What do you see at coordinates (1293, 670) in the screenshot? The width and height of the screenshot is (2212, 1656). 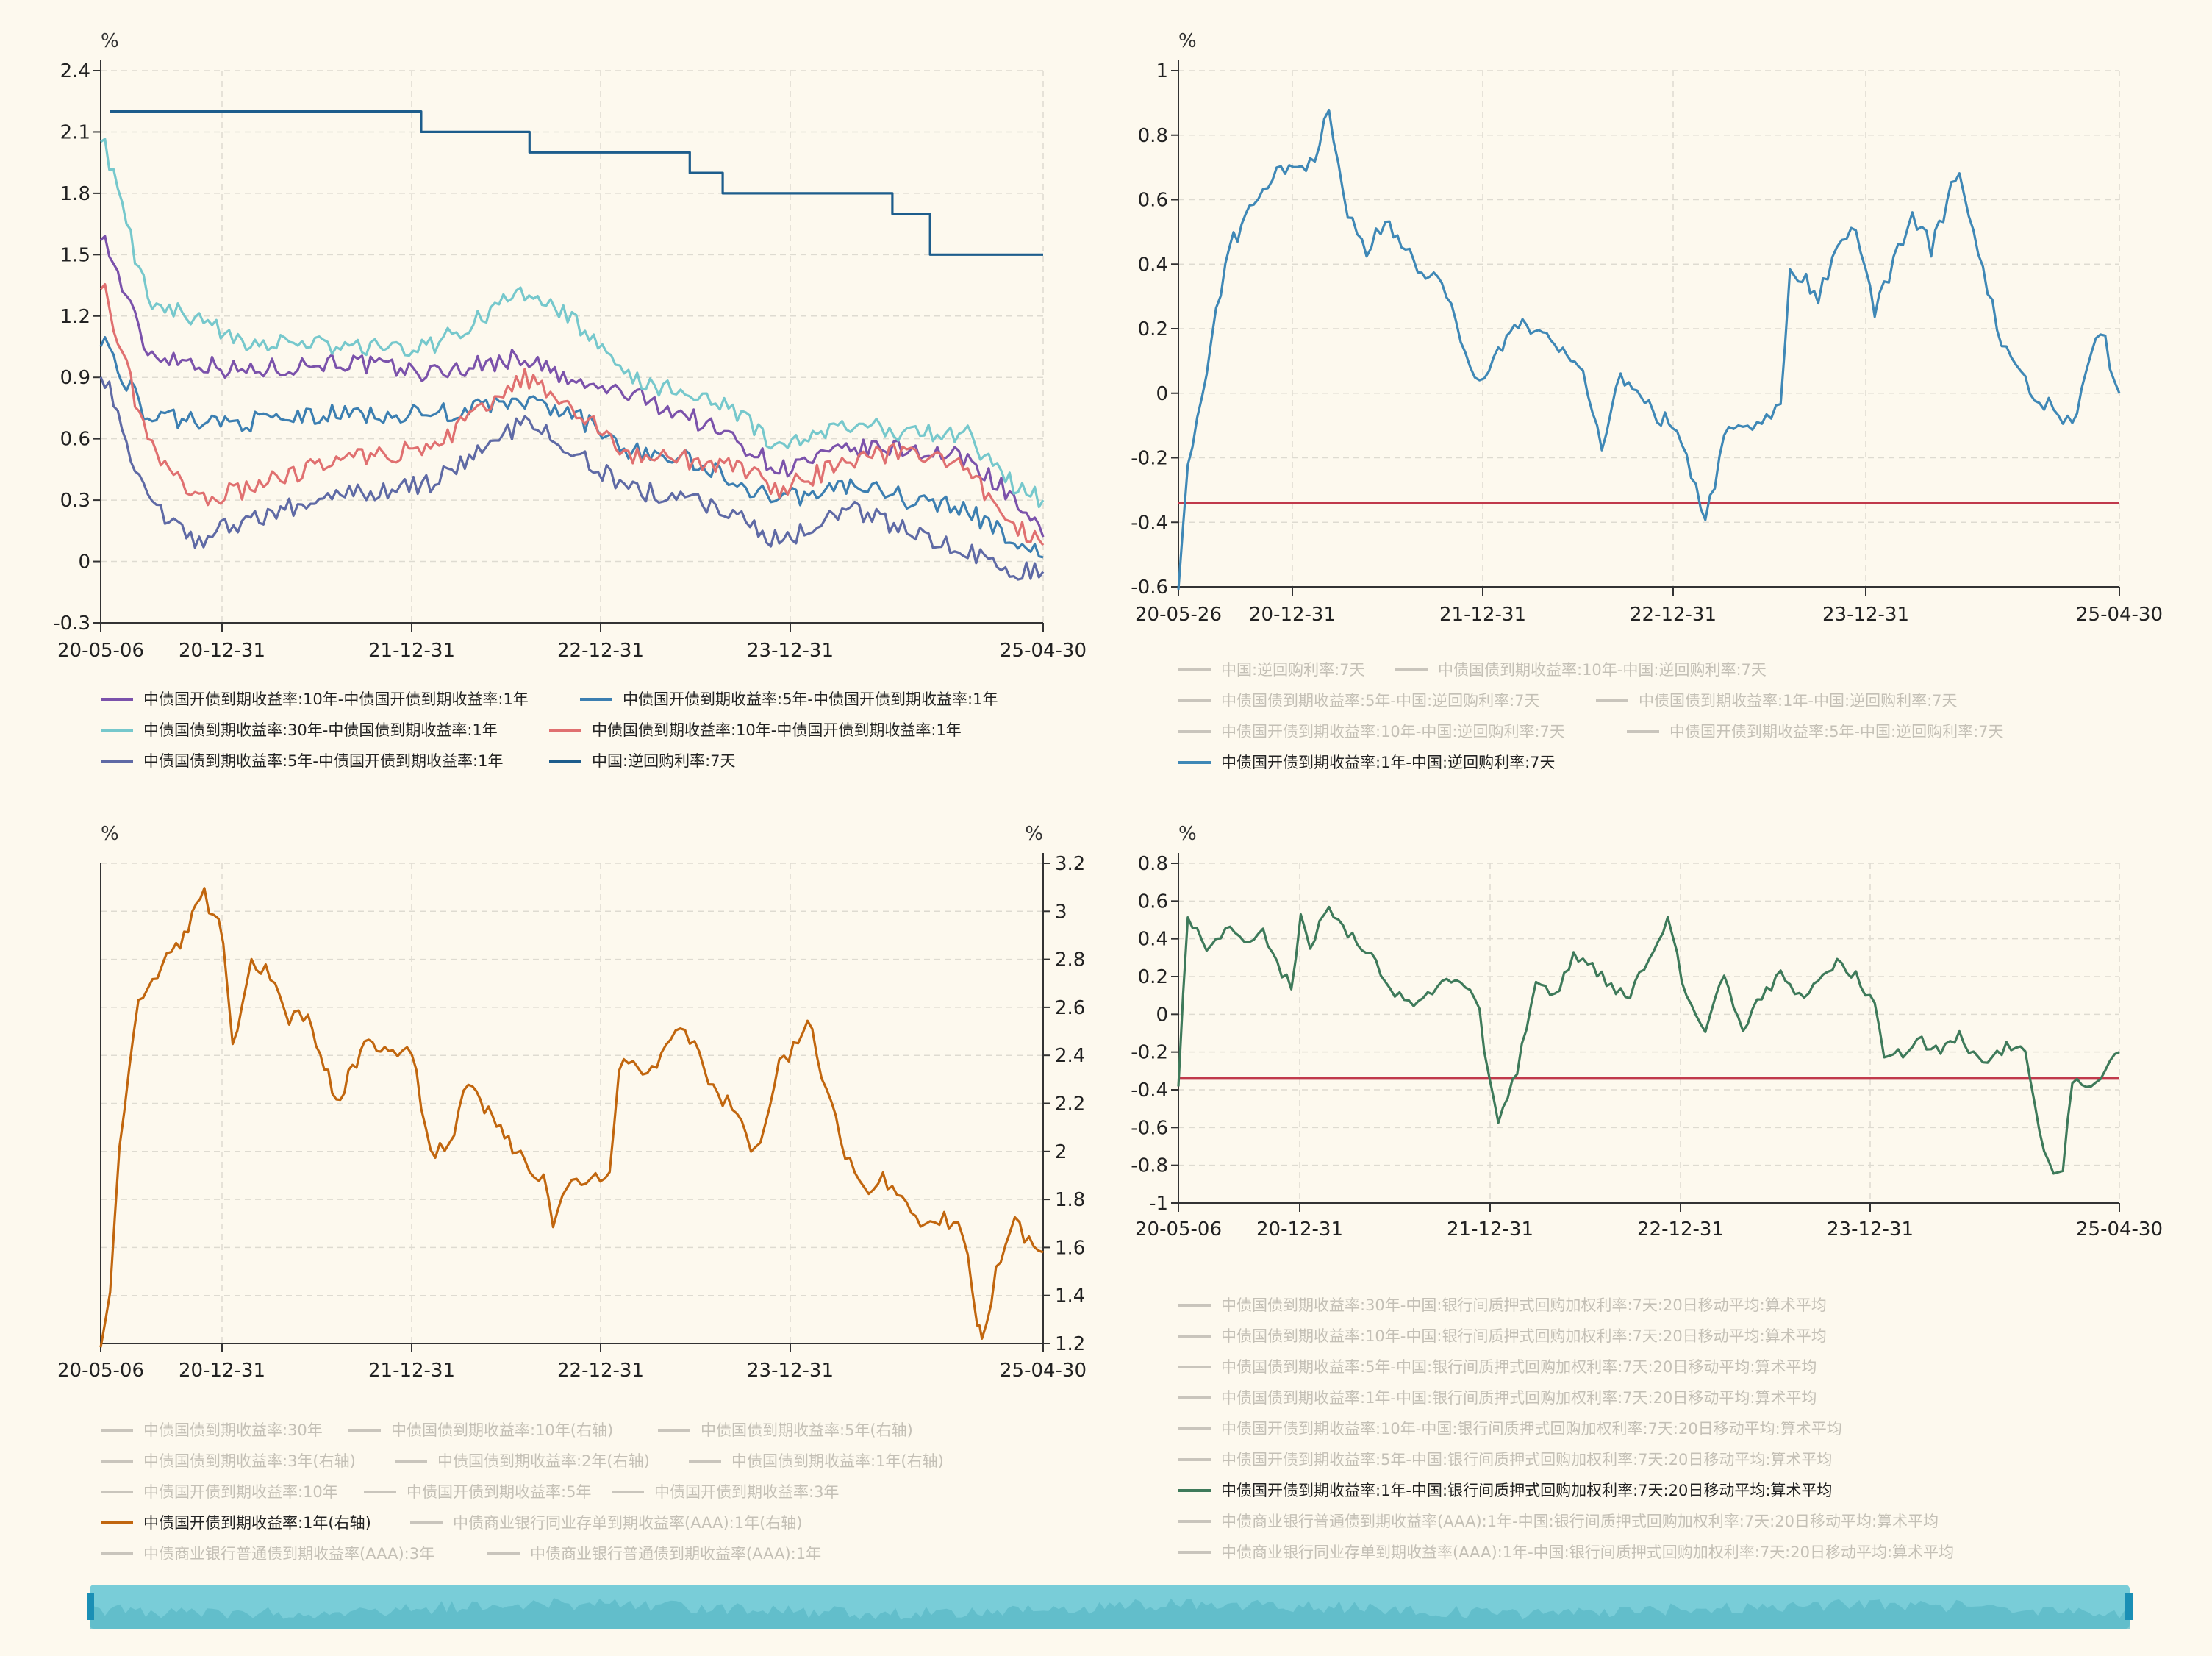 I see `legend-label: 中国:逆回购利率:7天` at bounding box center [1293, 670].